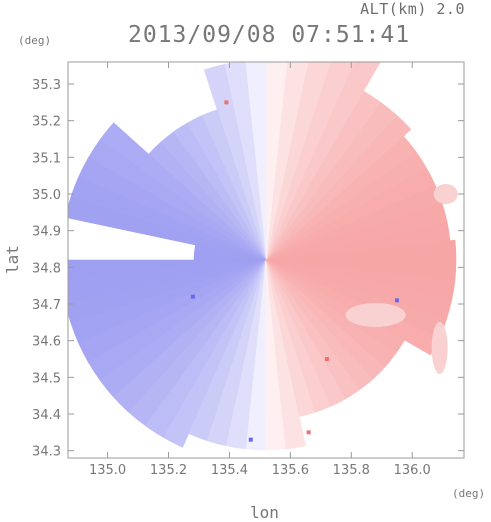  I want to click on y-tick-label: 34.9, so click(46, 232).